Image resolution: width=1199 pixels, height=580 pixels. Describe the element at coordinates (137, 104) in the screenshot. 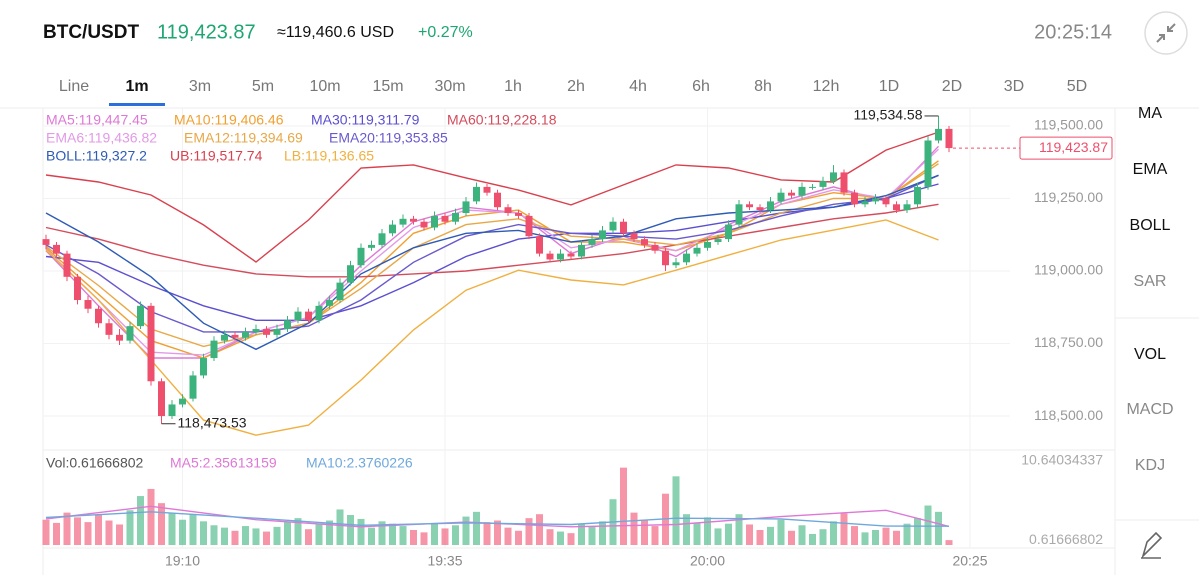

I see `active-tab-underline` at that location.